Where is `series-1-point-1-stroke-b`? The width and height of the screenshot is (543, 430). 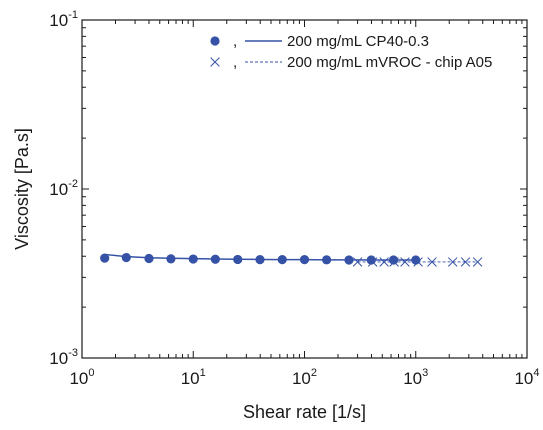 series-1-point-1-stroke-b is located at coordinates (372, 262).